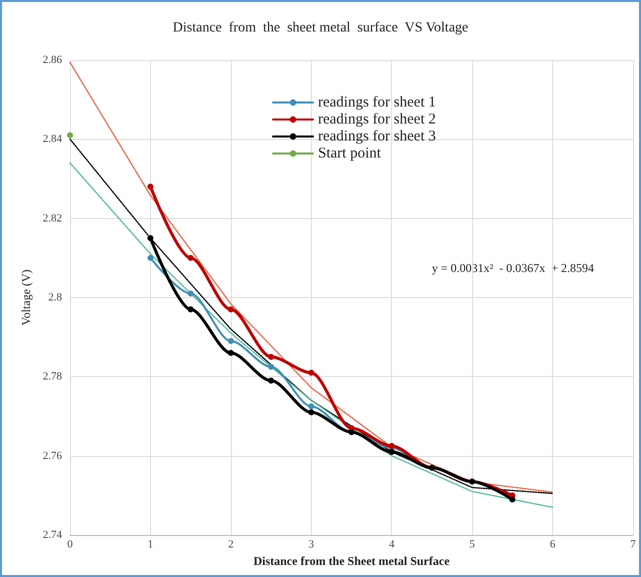 Image resolution: width=641 pixels, height=577 pixels. Describe the element at coordinates (52, 456) in the screenshot. I see `y-tick-label: 2.76` at that location.